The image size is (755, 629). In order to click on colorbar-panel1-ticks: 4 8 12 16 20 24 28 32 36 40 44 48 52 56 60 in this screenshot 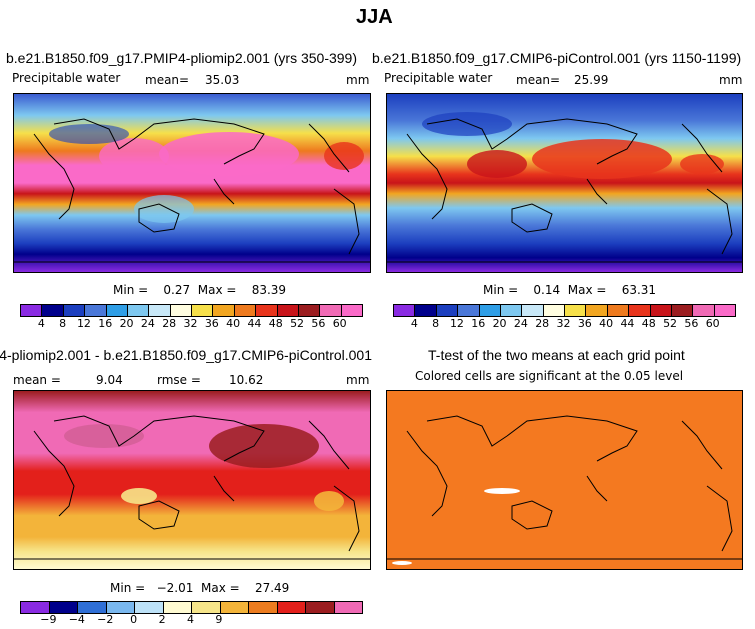, I will do `click(190, 324)`.